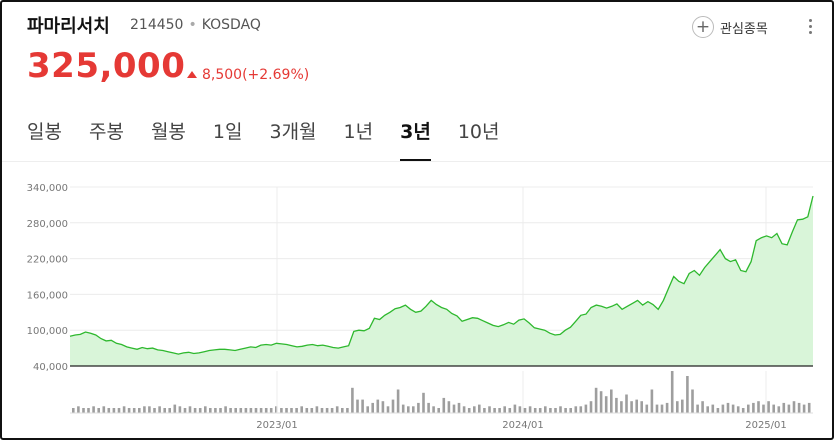 The width and height of the screenshot is (834, 440). Describe the element at coordinates (744, 29) in the screenshot. I see `watchlist-label: 관심종목` at that location.